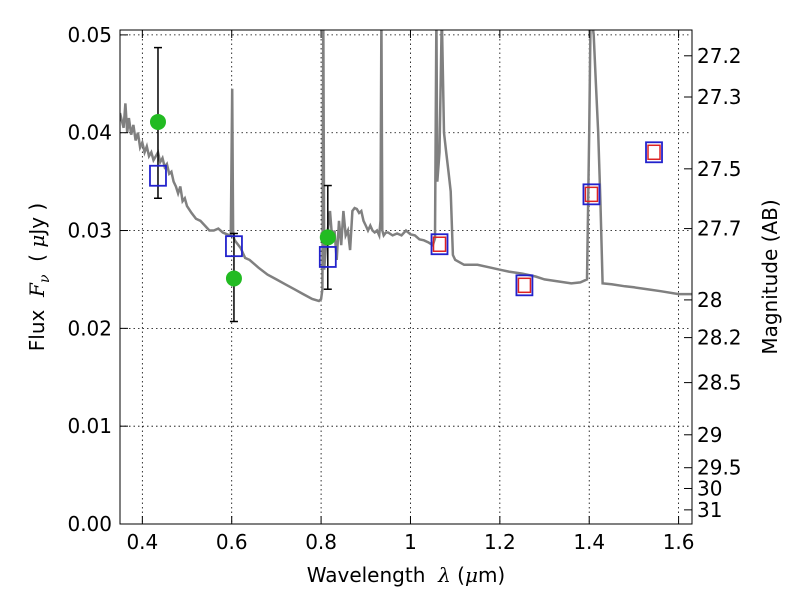  What do you see at coordinates (589, 542) in the screenshot?
I see `x-tick-label: 1.4` at bounding box center [589, 542].